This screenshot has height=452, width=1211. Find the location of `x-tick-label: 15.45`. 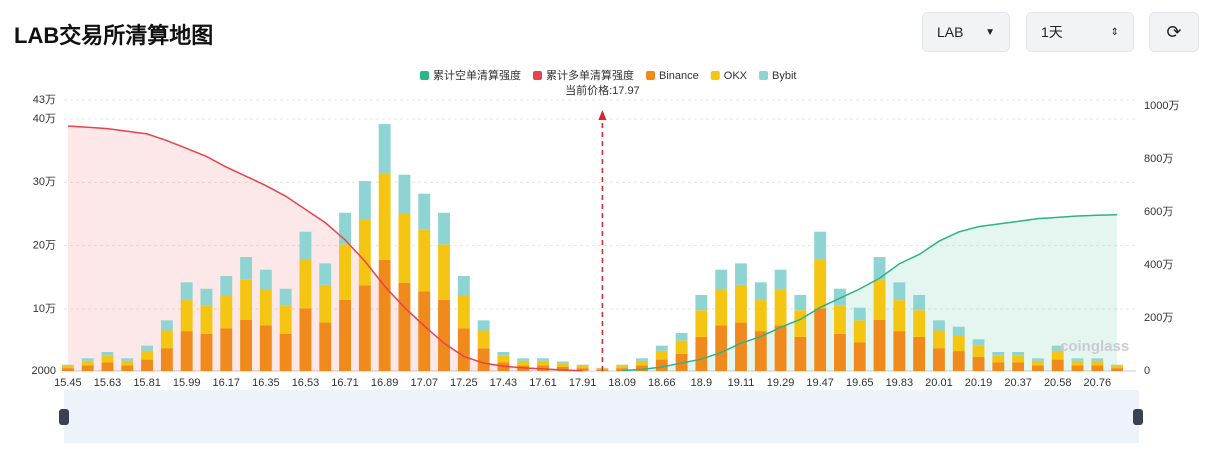

x-tick-label: 15.45 is located at coordinates (68, 383).